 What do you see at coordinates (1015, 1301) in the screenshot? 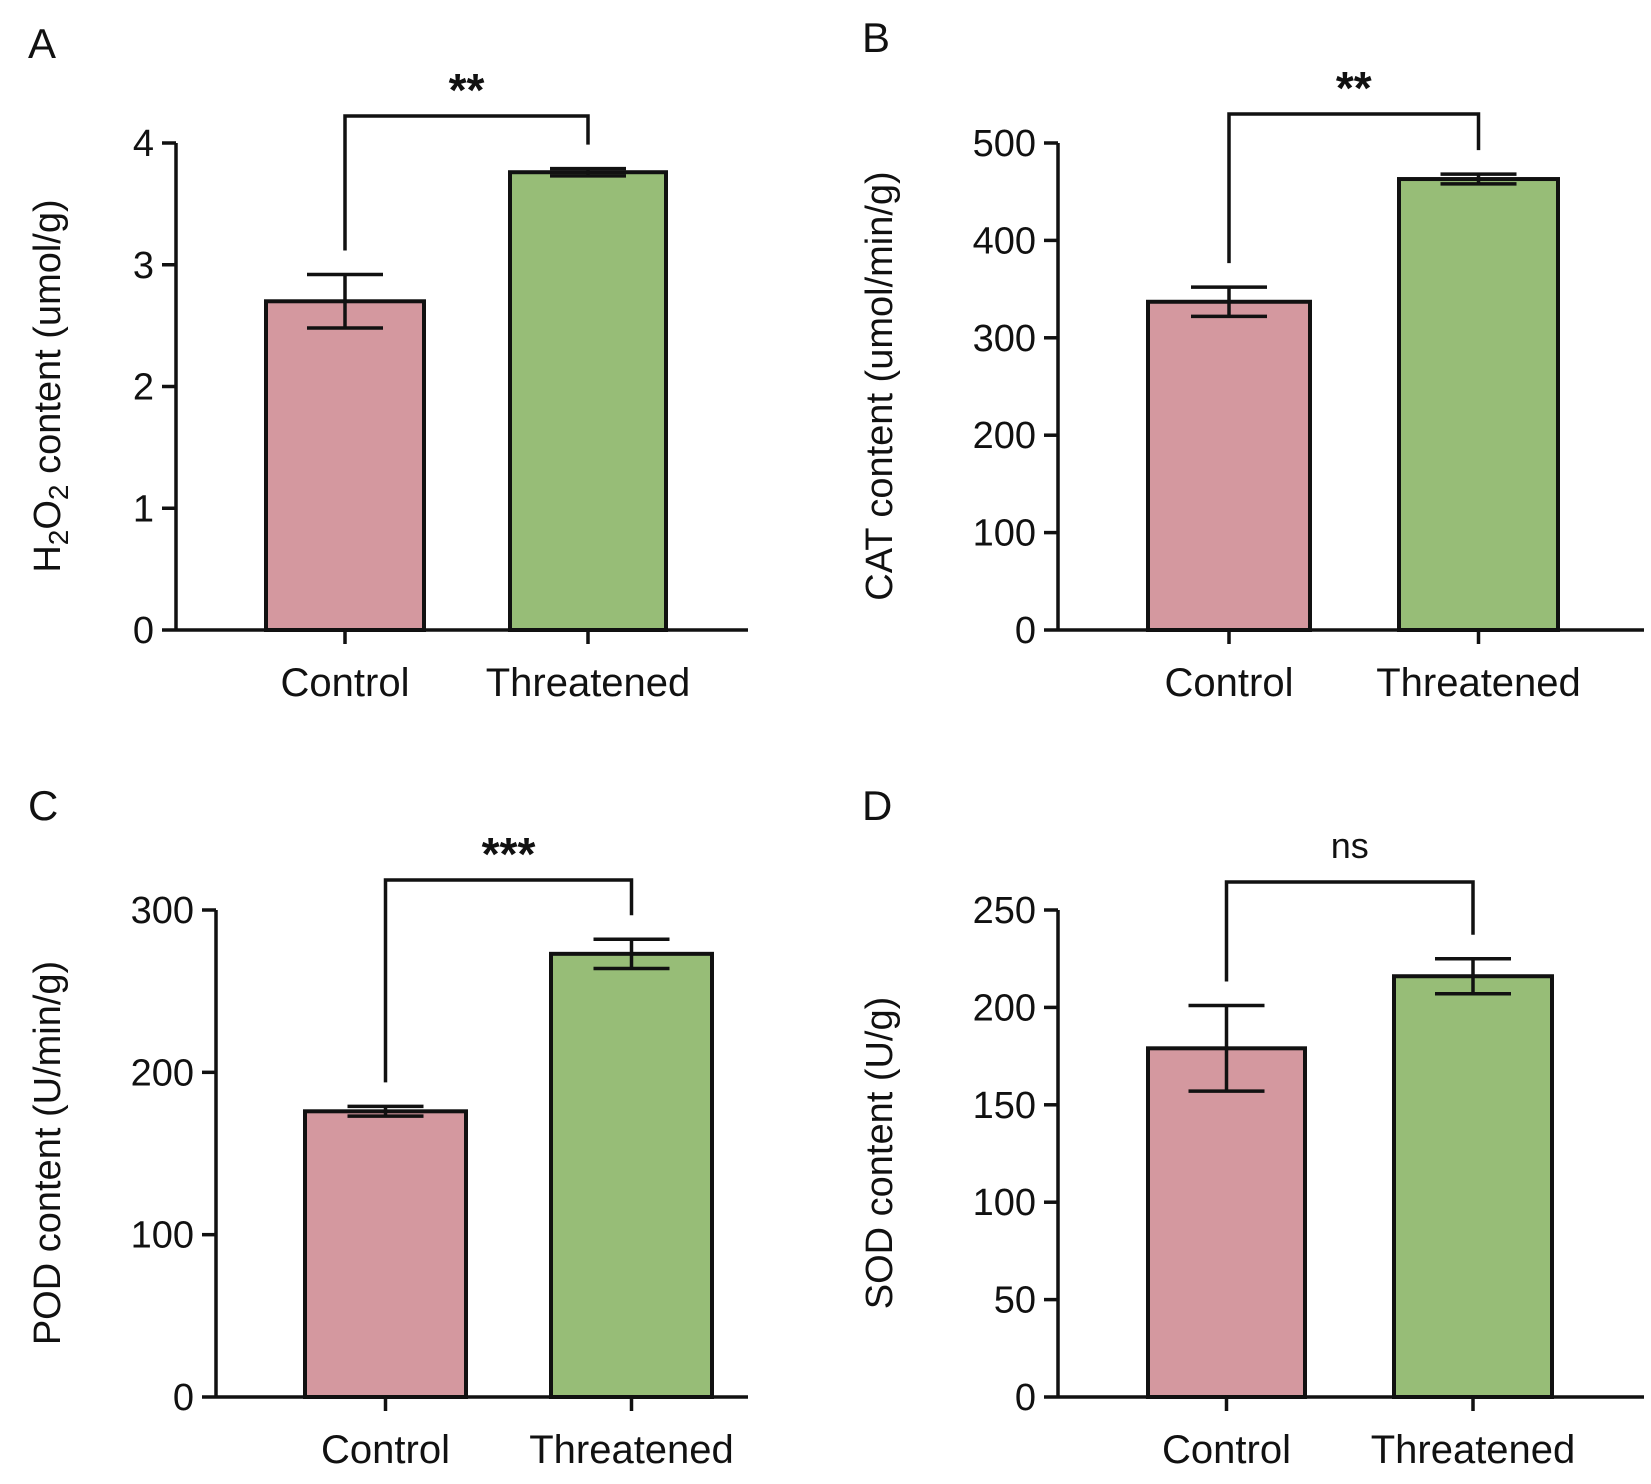
I see `y-tick-label: 50` at bounding box center [1015, 1301].